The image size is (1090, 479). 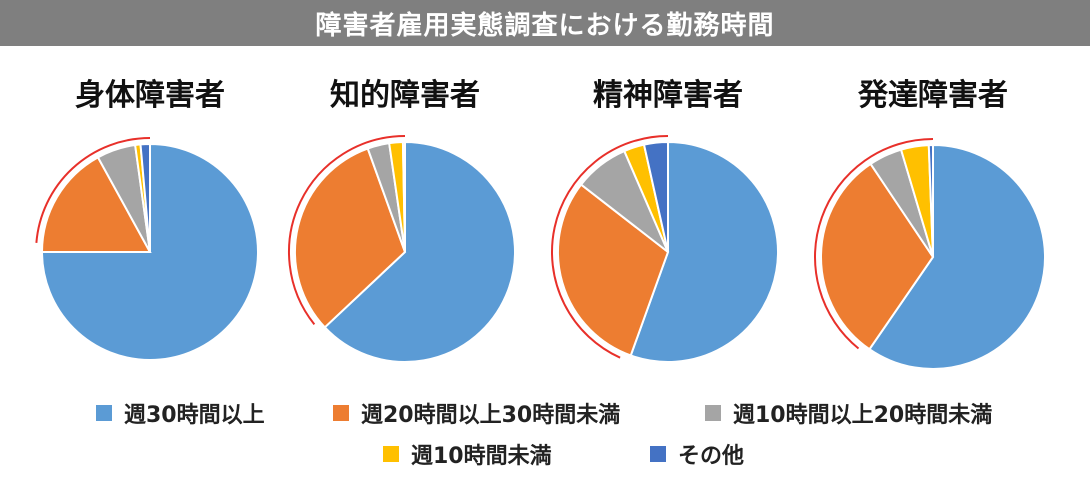 I want to click on pie-chart-1: 身体障害者, so click(x=147, y=219).